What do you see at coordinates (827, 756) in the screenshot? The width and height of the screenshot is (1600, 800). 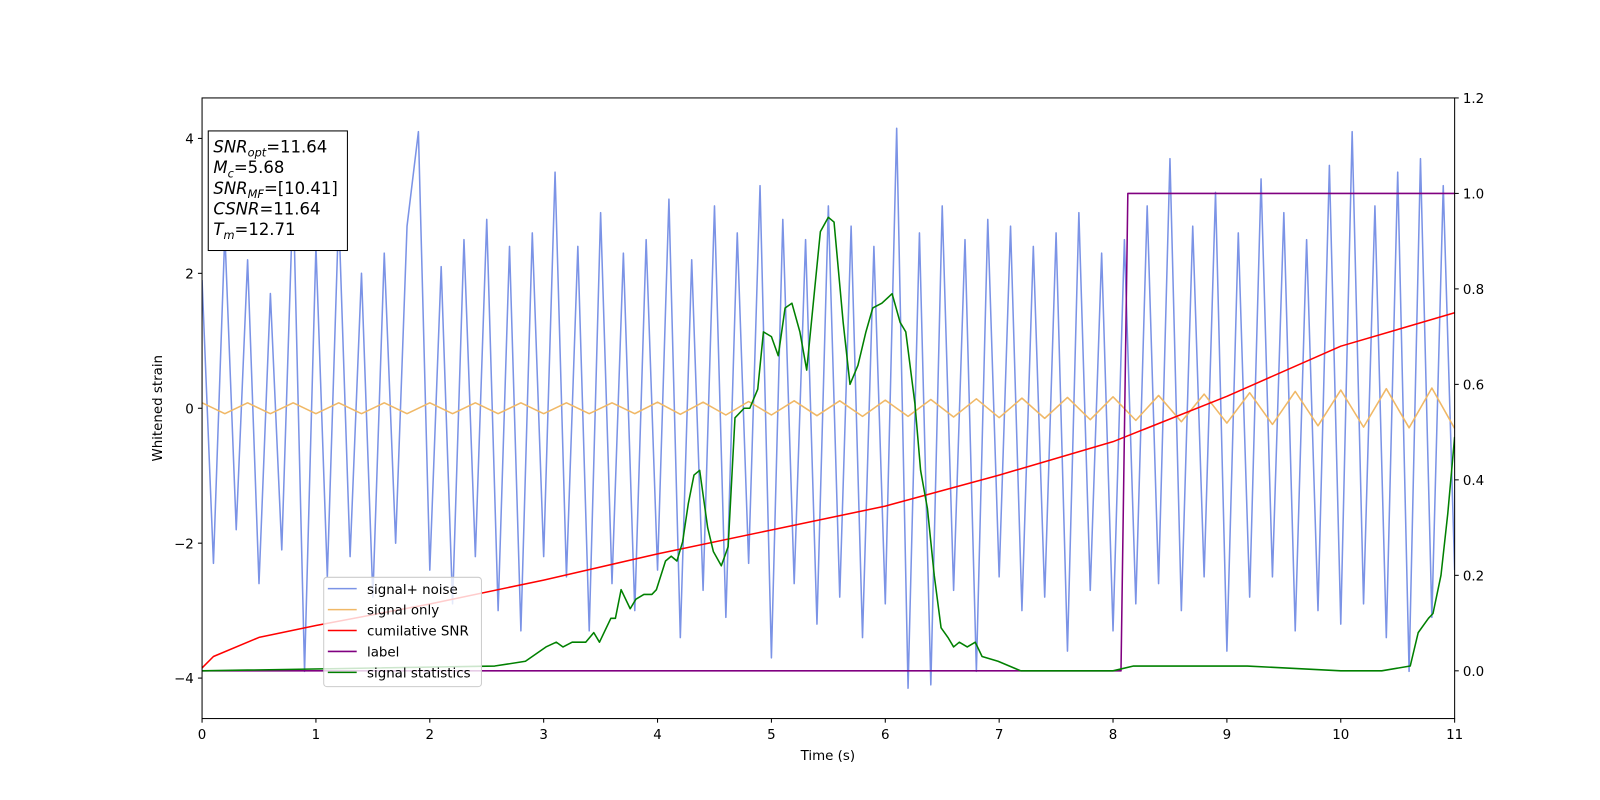 I see `x-axis-label: Time (s)` at bounding box center [827, 756].